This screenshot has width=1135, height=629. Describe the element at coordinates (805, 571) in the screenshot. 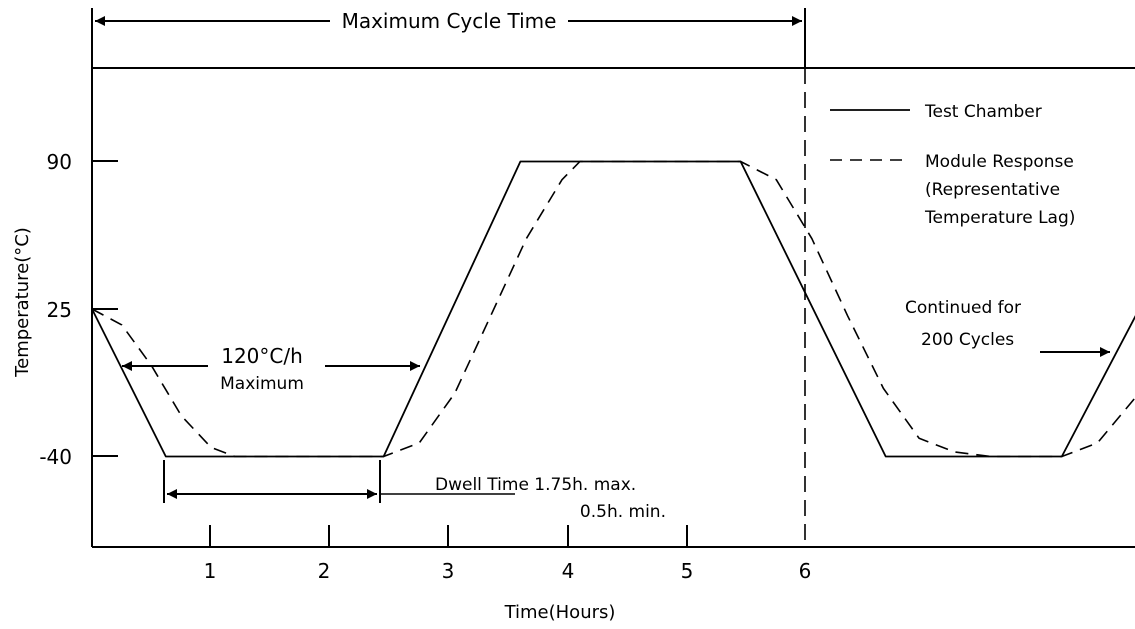

I see `x-tick-label-6: 6` at that location.